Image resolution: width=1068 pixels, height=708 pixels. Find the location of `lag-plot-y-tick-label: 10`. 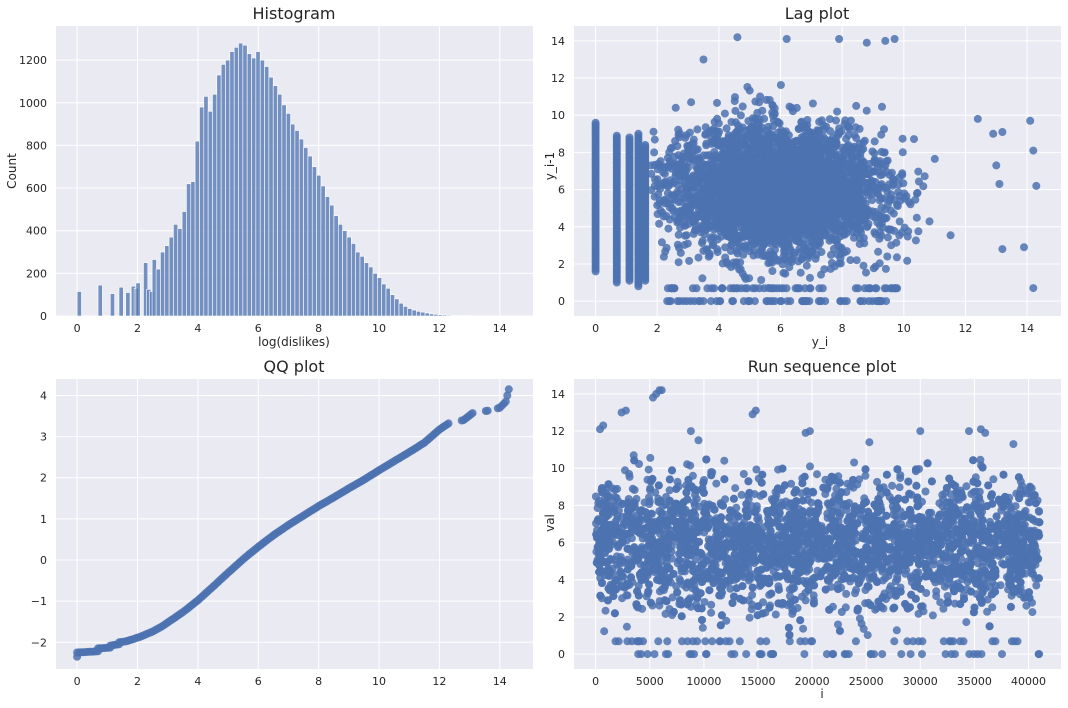

lag-plot-y-tick-label: 10 is located at coordinates (558, 115).